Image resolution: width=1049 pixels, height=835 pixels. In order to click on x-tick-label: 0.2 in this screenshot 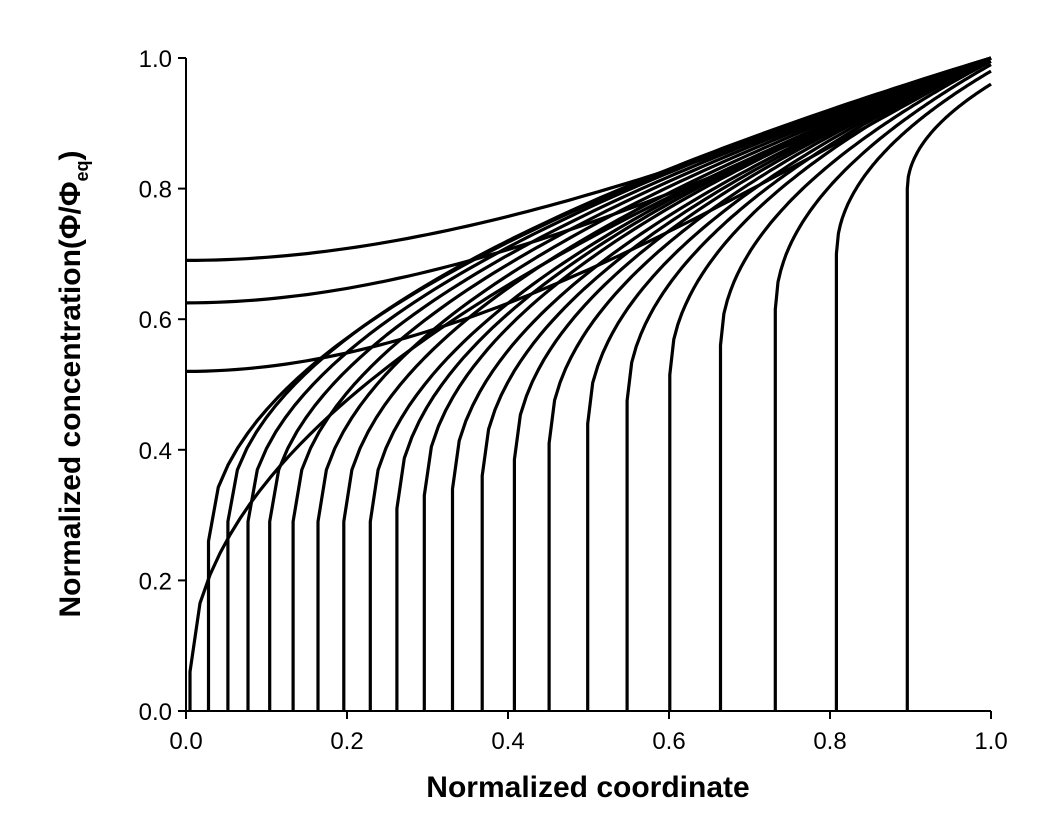, I will do `click(346, 741)`.